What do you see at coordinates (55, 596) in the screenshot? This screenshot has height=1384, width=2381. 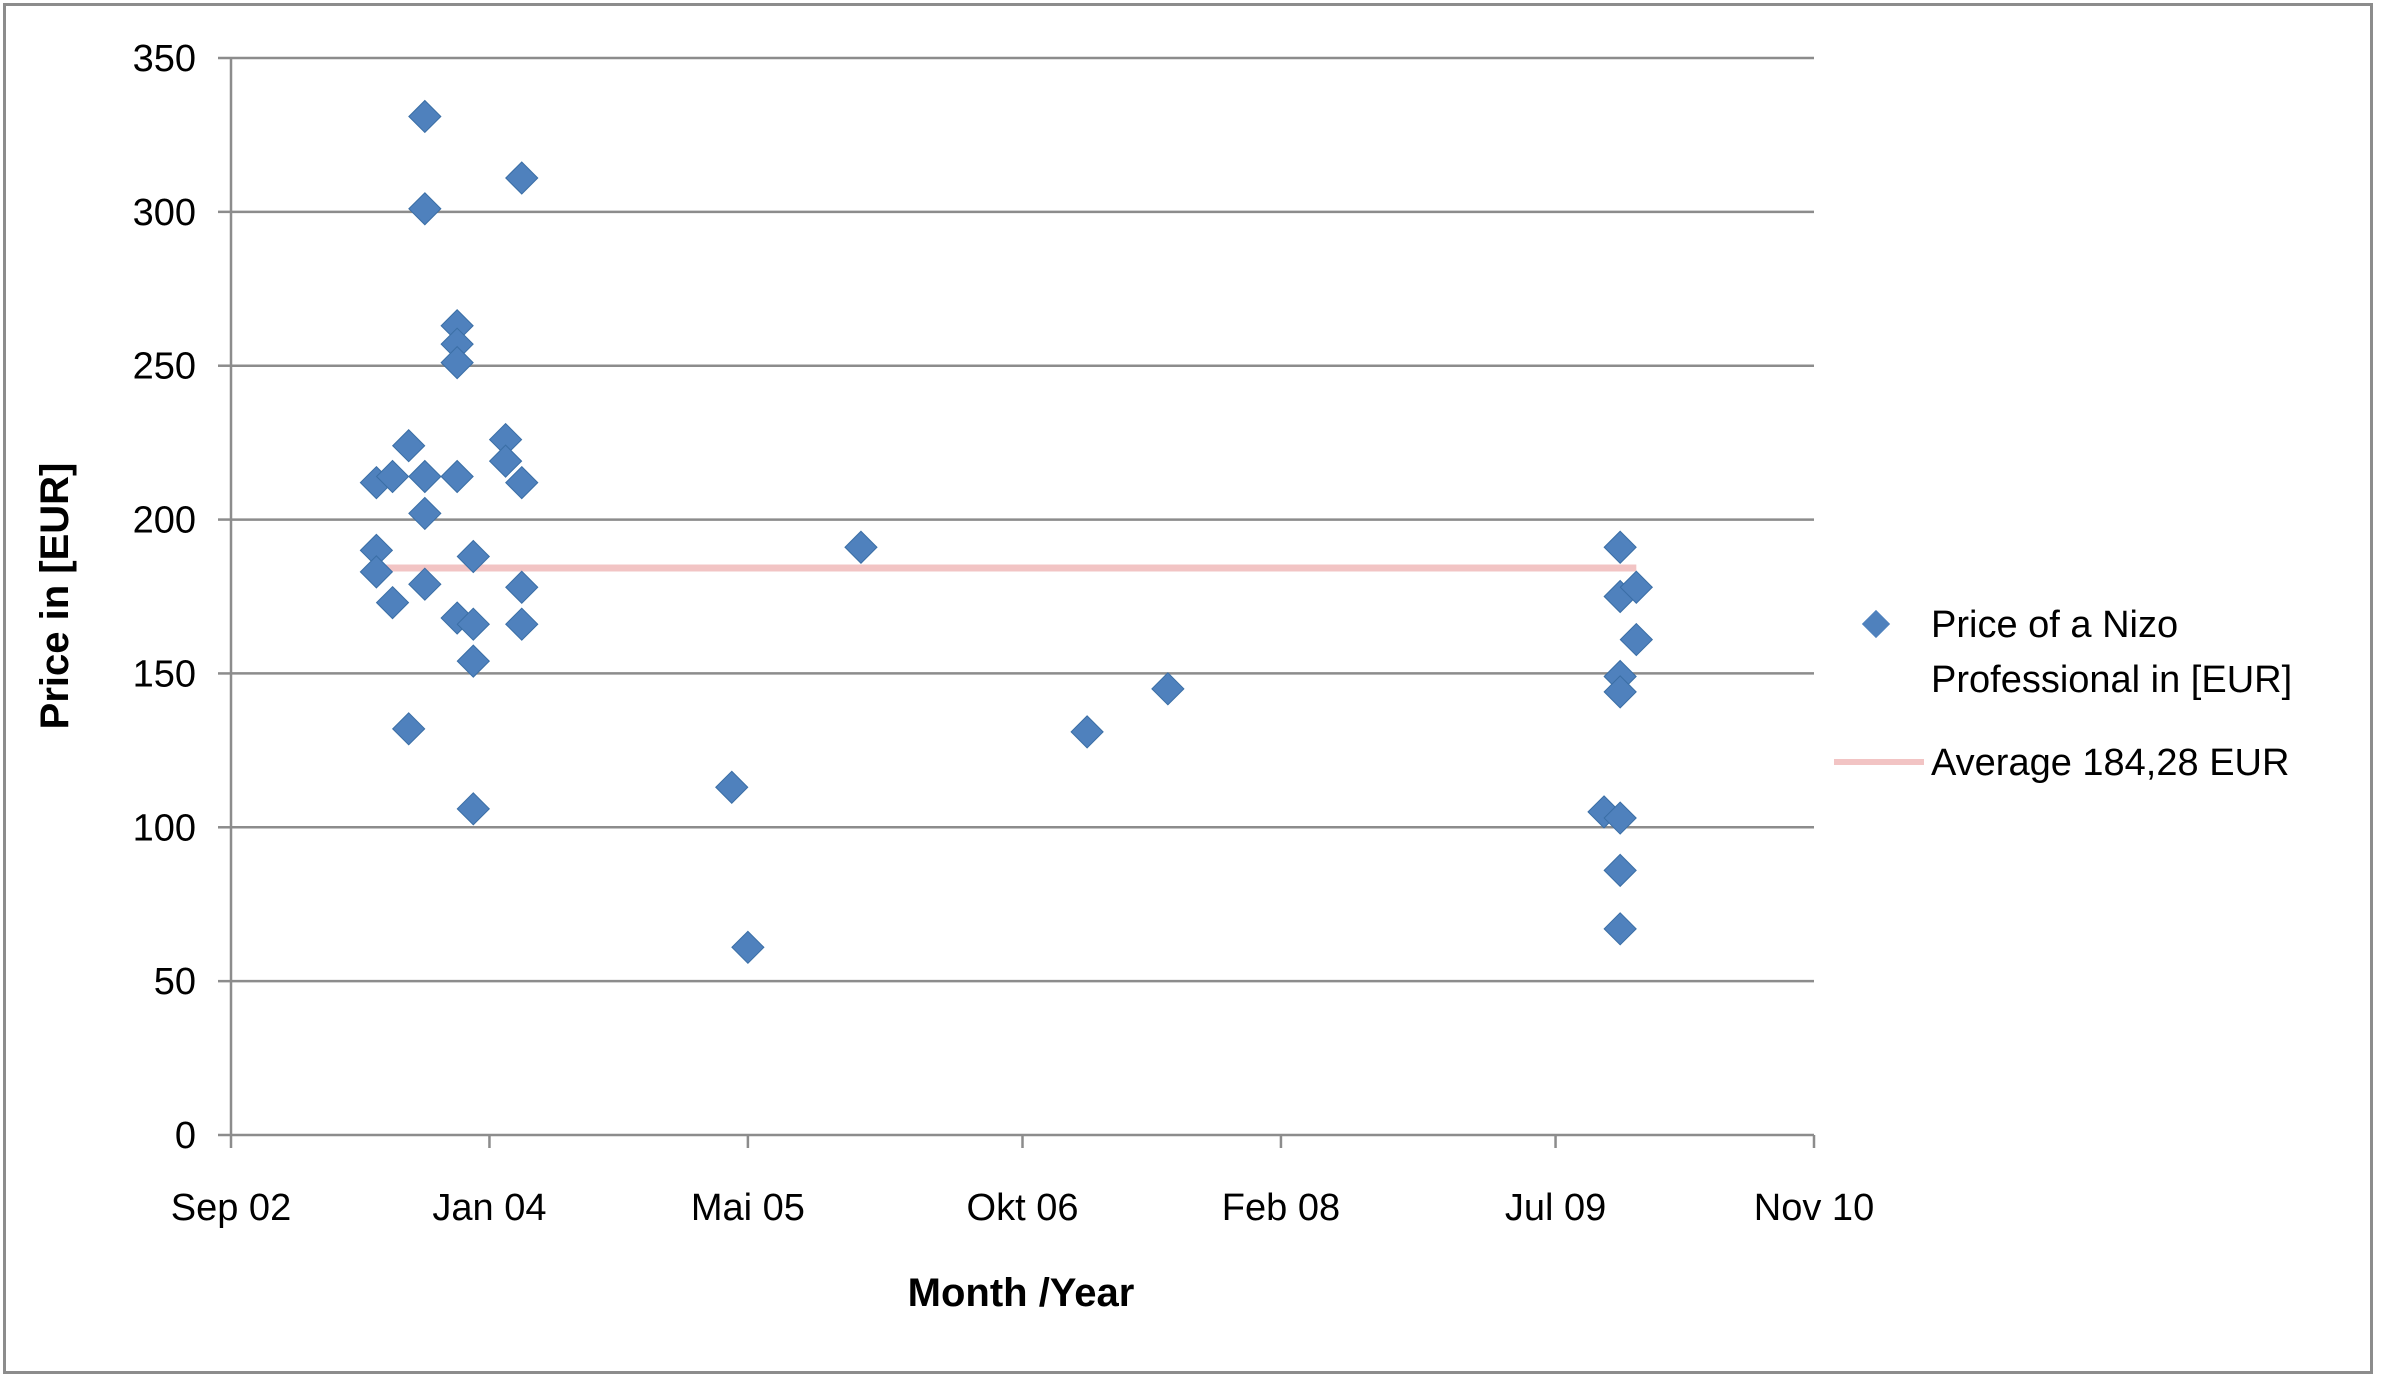 I see `y-axis-title: Price in [EUR]` at bounding box center [55, 596].